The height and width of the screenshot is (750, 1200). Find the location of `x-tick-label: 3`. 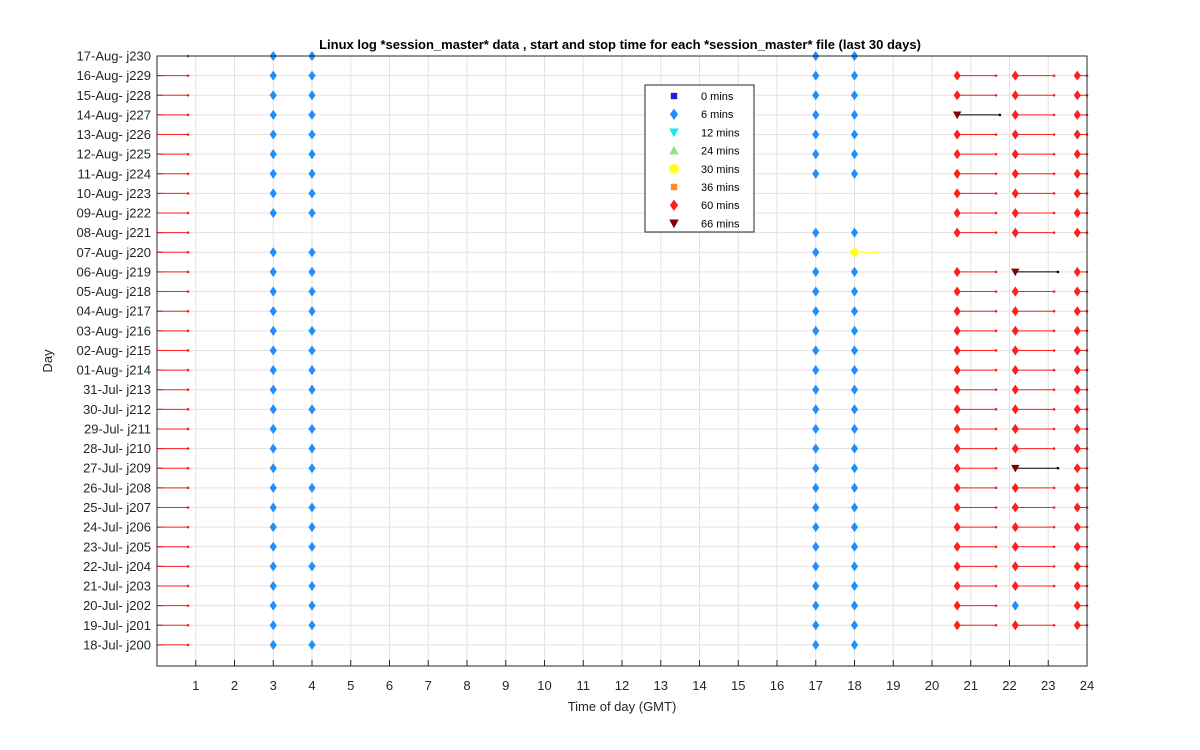

x-tick-label: 3 is located at coordinates (273, 685).